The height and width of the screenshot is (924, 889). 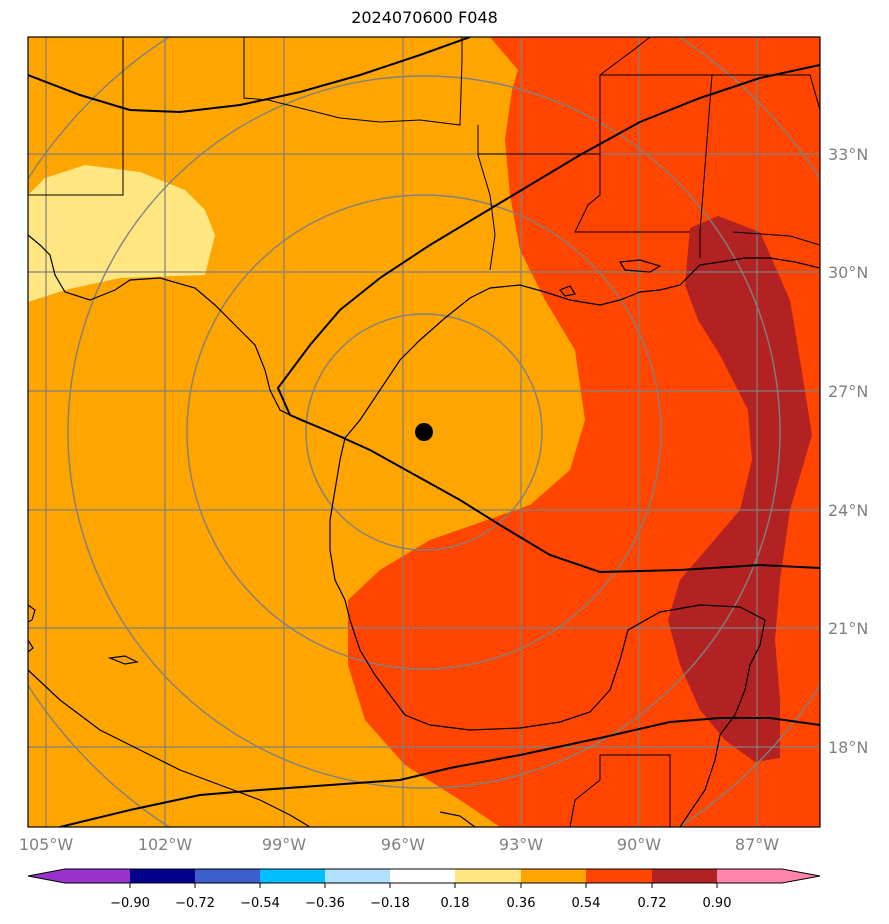 I want to click on colorbar-extend-high, so click(x=801, y=876).